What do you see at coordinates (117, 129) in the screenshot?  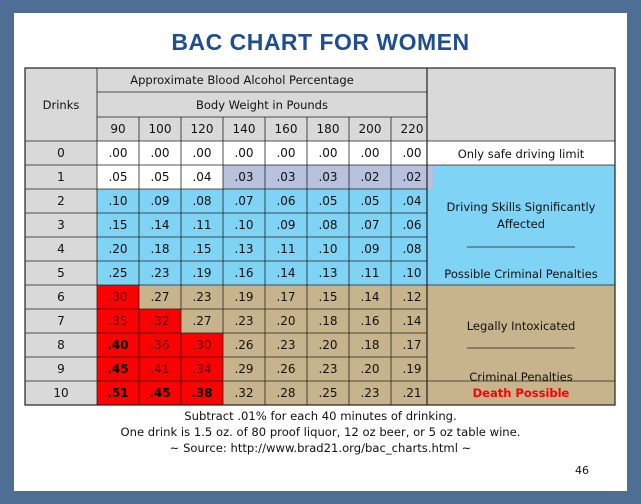 I see `weight-label: 90` at bounding box center [117, 129].